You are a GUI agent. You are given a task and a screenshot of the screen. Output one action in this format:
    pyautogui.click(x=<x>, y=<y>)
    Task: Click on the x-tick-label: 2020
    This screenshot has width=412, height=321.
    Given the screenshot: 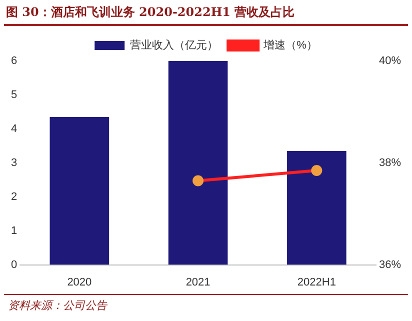 What is the action you would take?
    pyautogui.click(x=79, y=282)
    